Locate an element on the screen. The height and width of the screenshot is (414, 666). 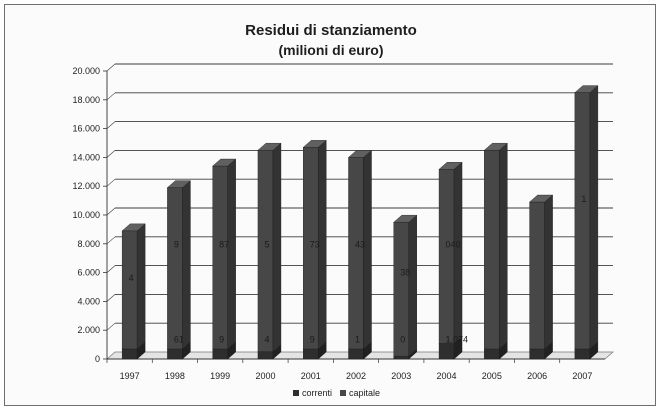
bar-top-1999 is located at coordinates (224, 162).